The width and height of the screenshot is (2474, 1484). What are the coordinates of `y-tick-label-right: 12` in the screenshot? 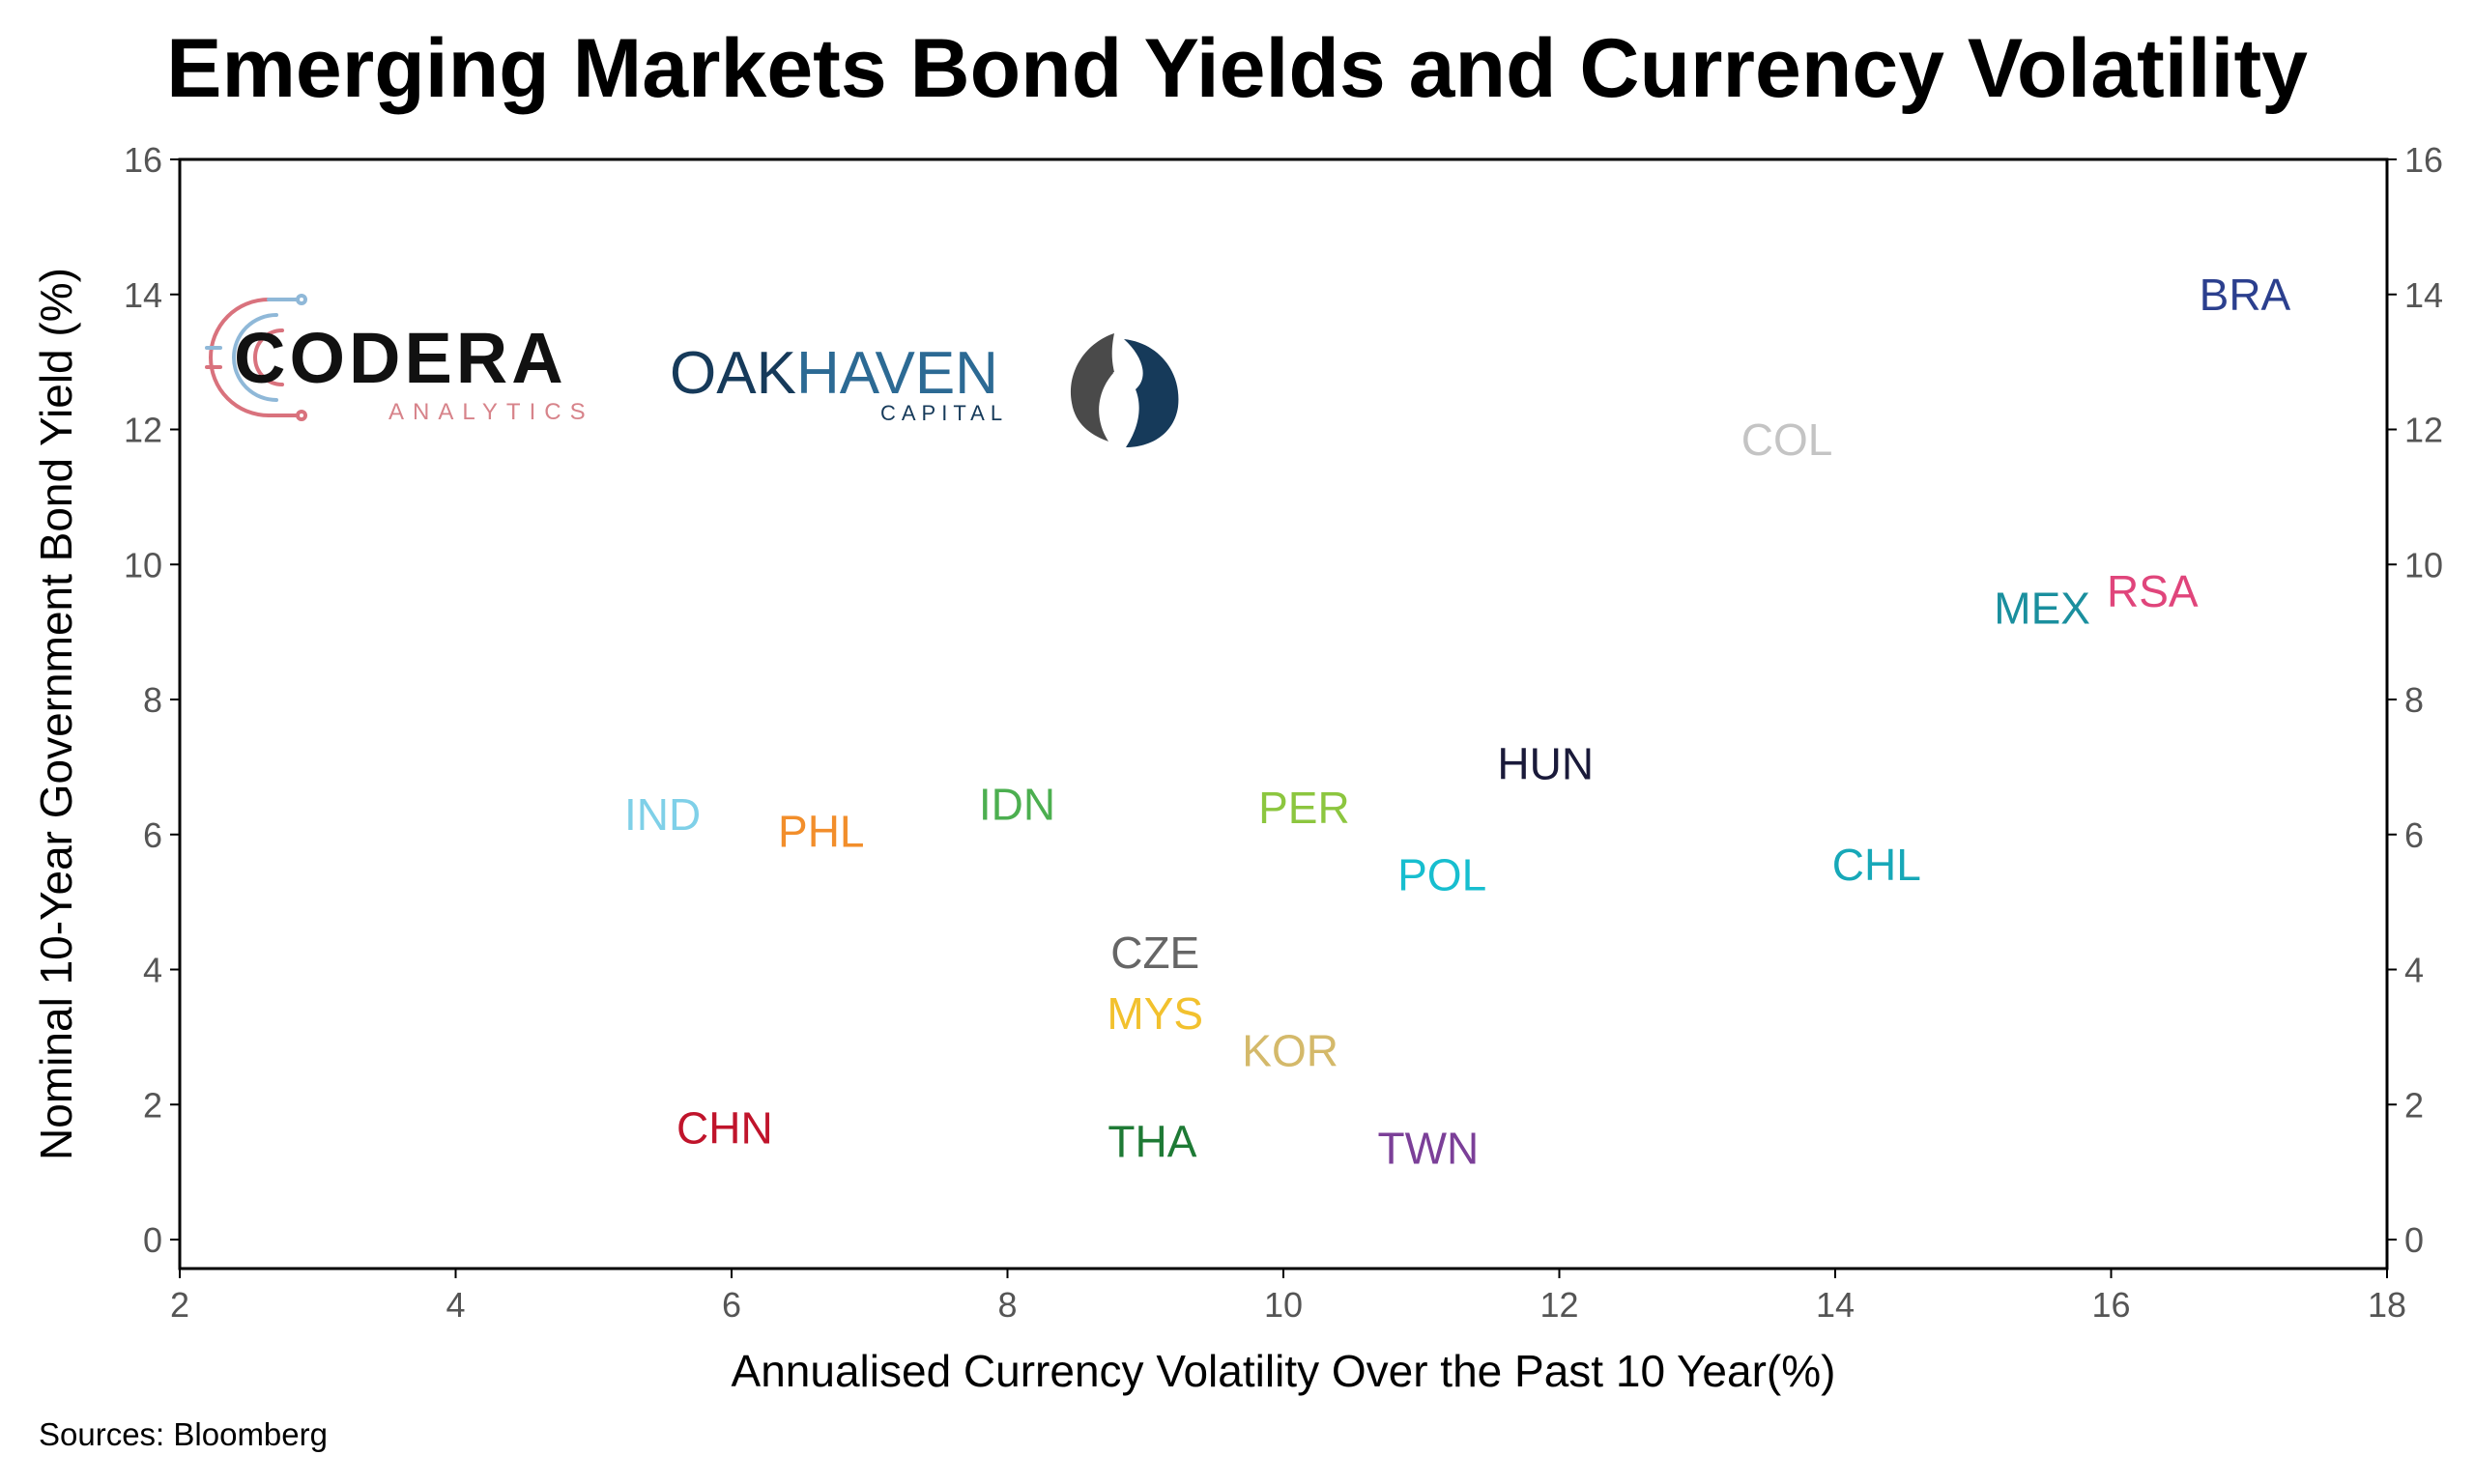 It's located at (2423, 431).